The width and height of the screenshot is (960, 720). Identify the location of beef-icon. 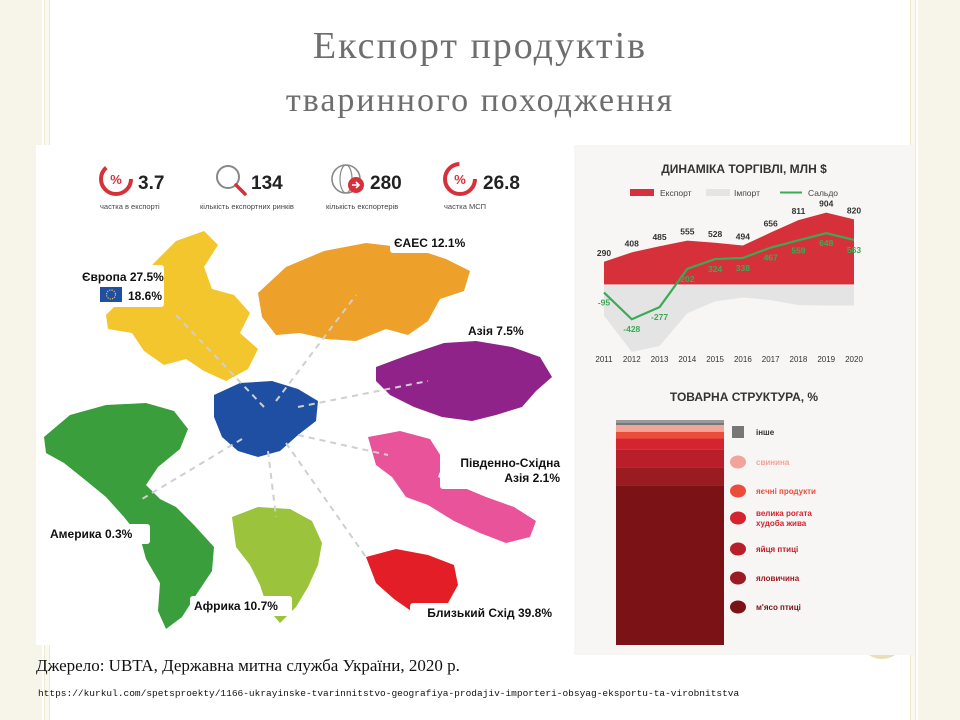
(738, 578).